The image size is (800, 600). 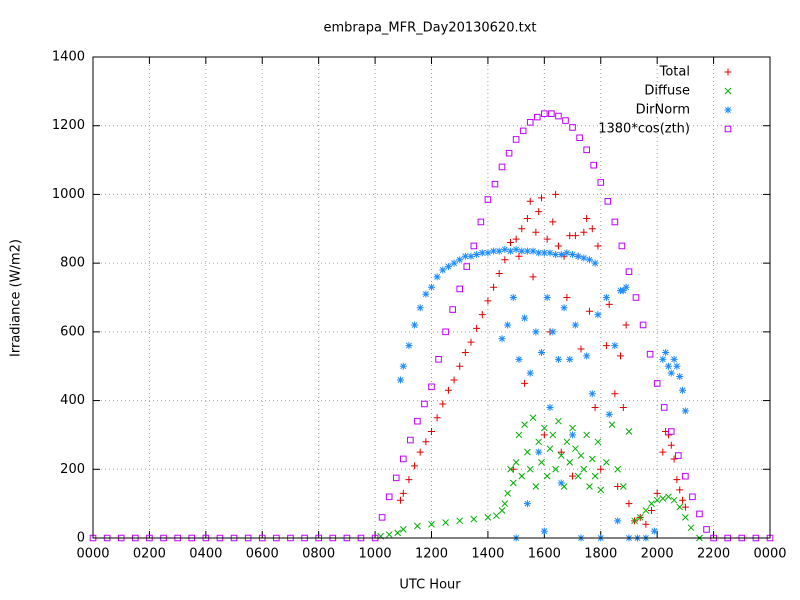 I want to click on y-tick-label: 400, so click(x=72, y=400).